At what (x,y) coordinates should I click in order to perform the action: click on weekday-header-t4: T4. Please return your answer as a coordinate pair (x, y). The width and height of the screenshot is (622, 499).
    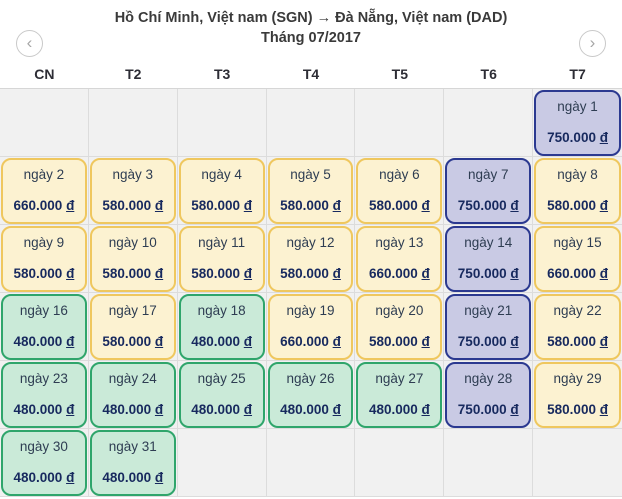
    Looking at the image, I should click on (311, 74).